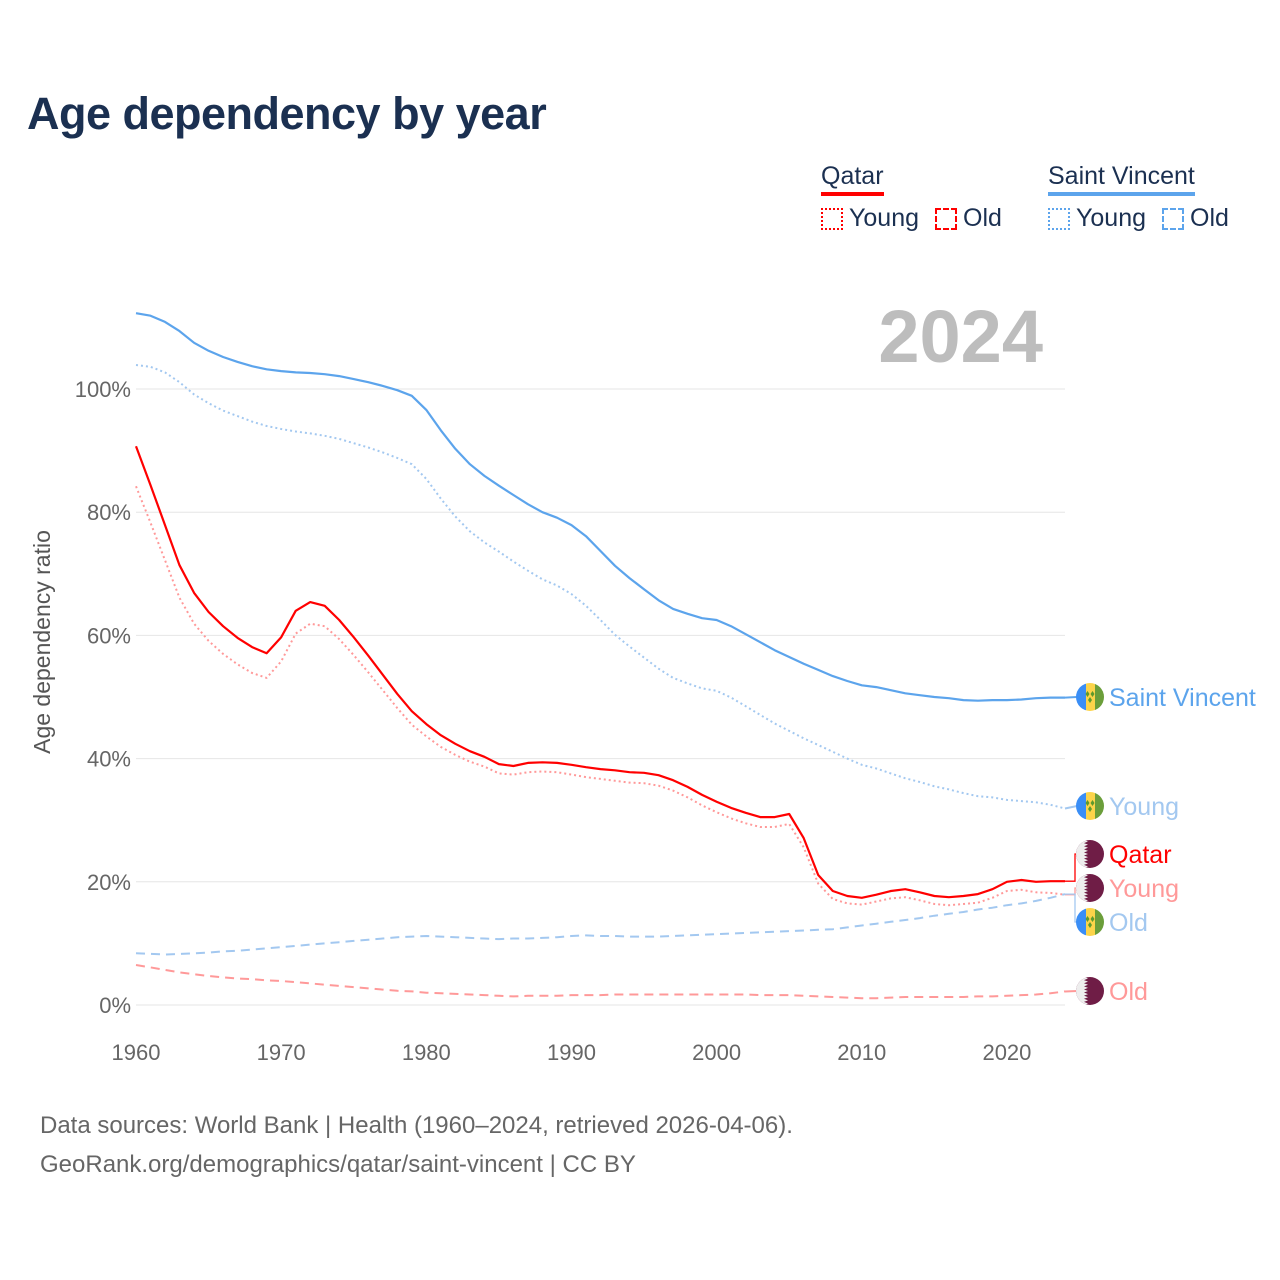  What do you see at coordinates (1209, 218) in the screenshot?
I see `legend-sv-old: Old` at bounding box center [1209, 218].